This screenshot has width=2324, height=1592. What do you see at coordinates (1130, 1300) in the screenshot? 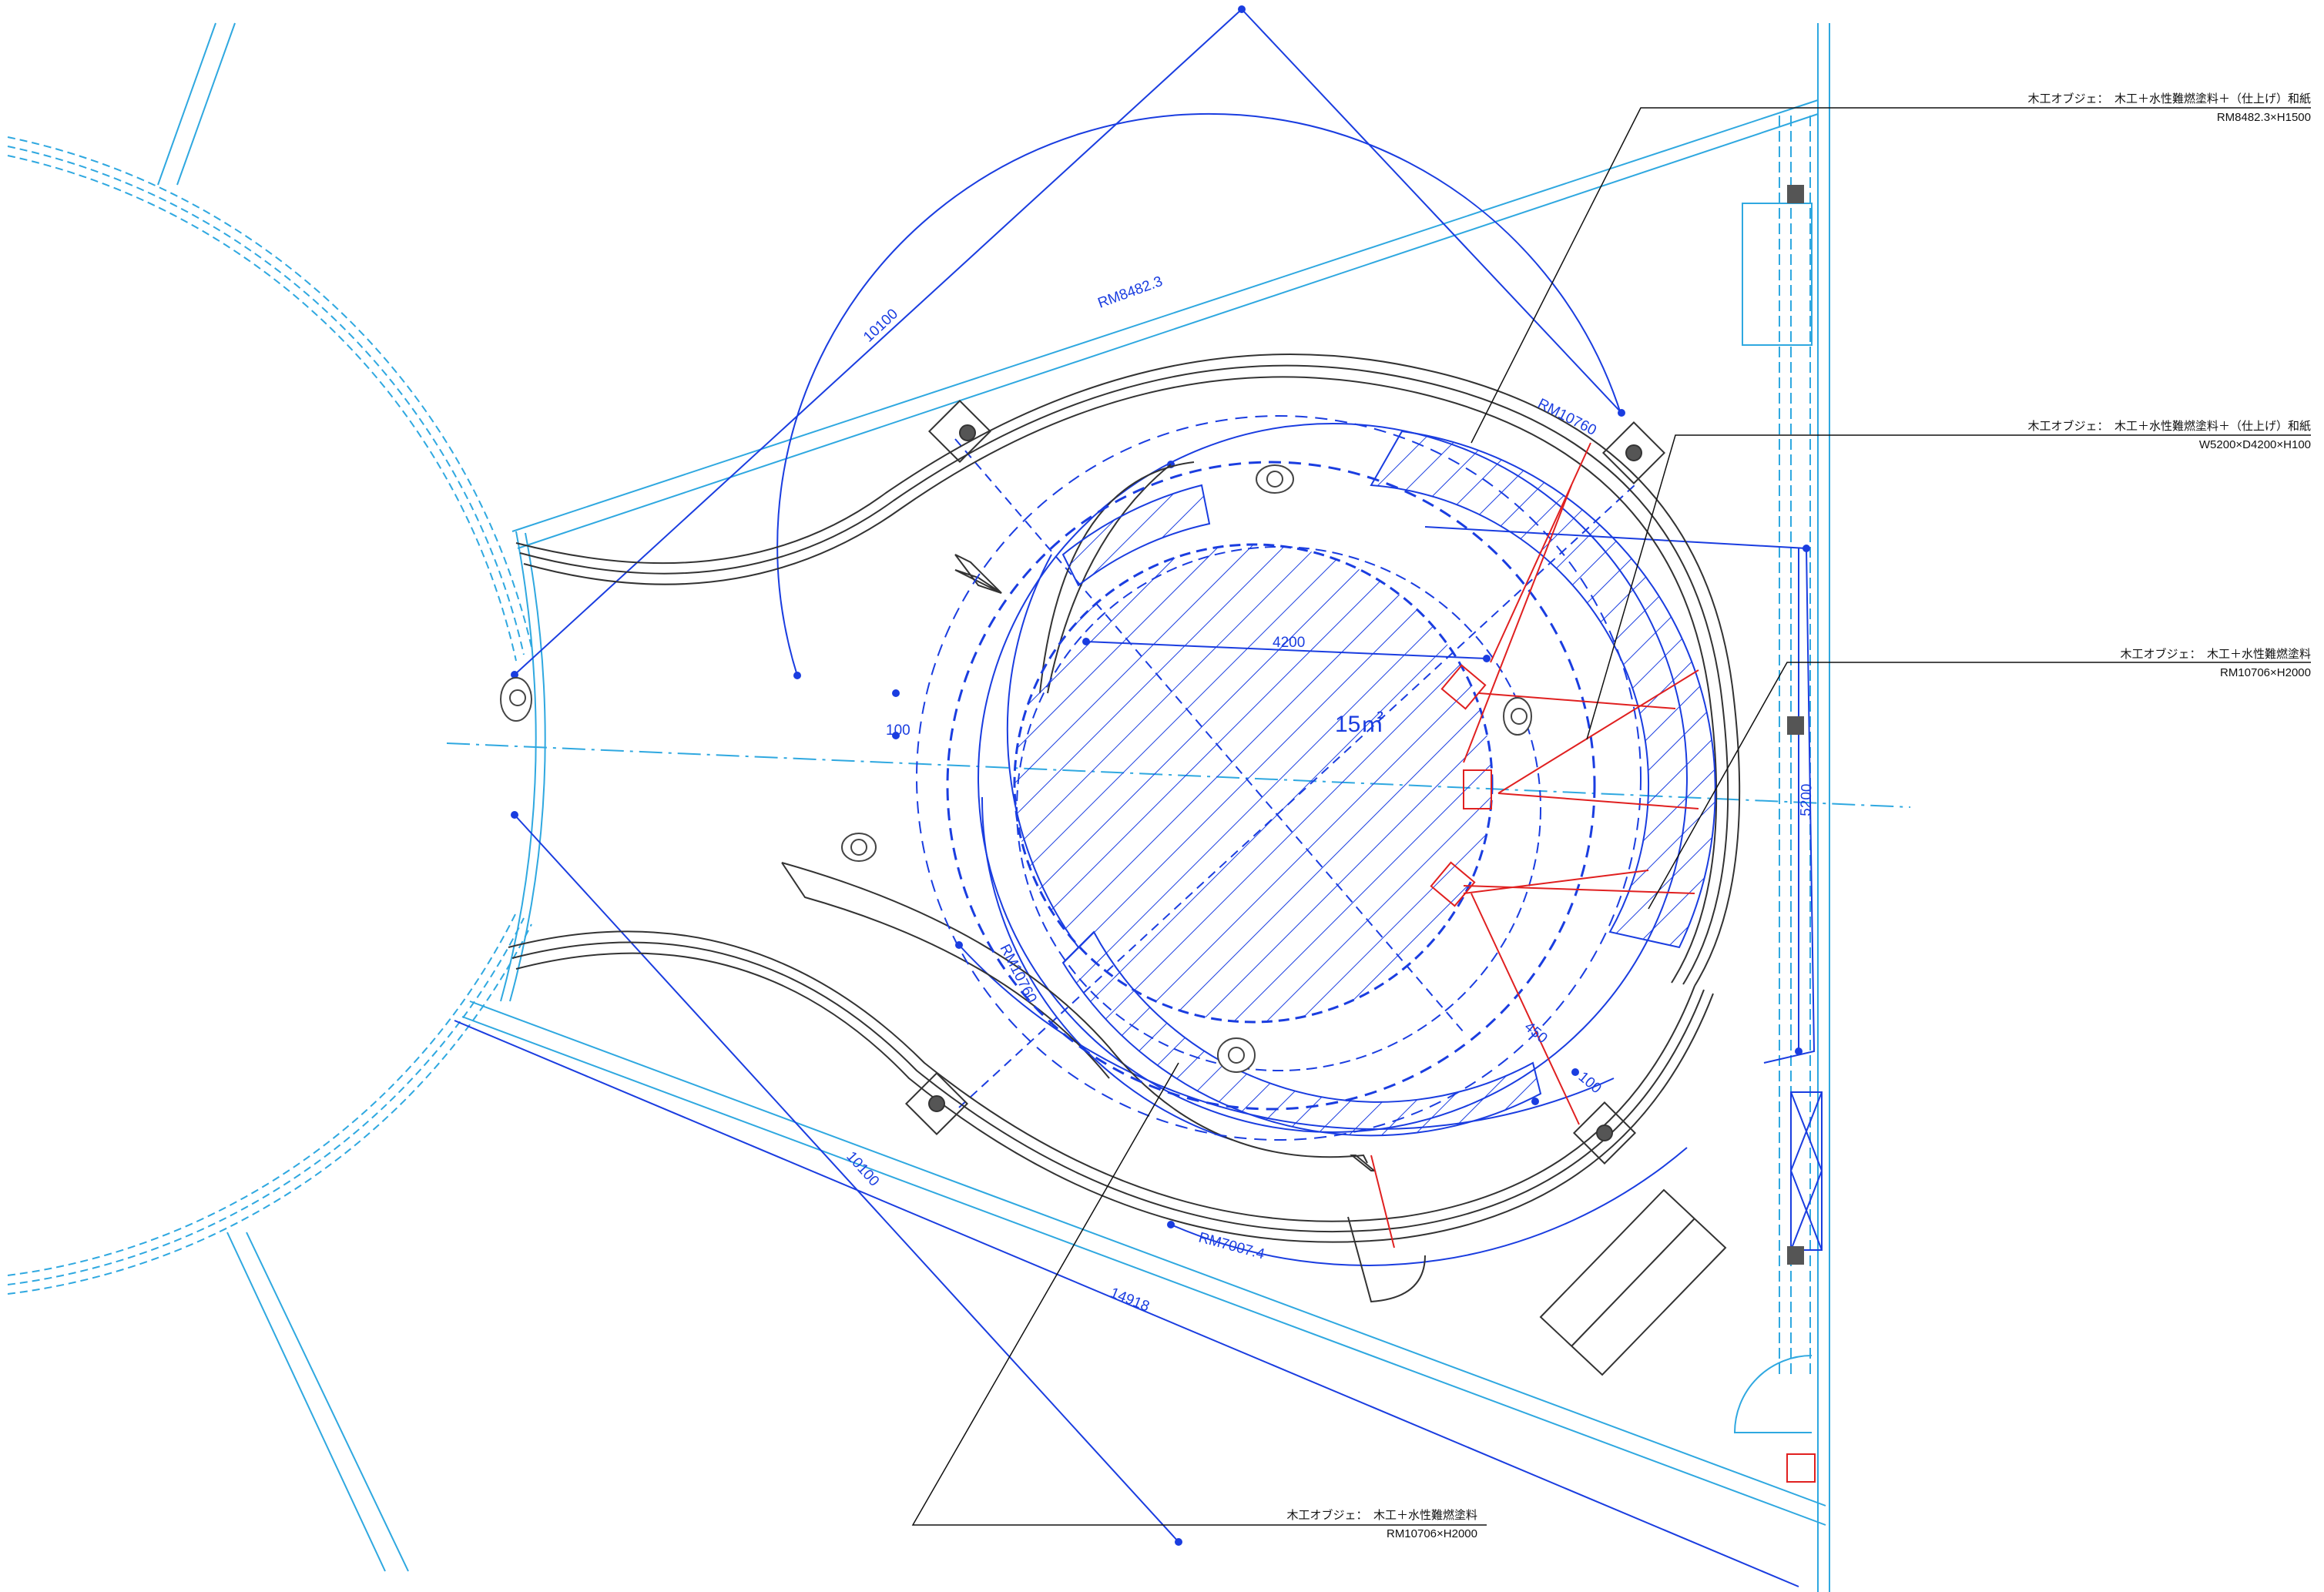
I see `dim-bottom-length: 14918` at bounding box center [1130, 1300].